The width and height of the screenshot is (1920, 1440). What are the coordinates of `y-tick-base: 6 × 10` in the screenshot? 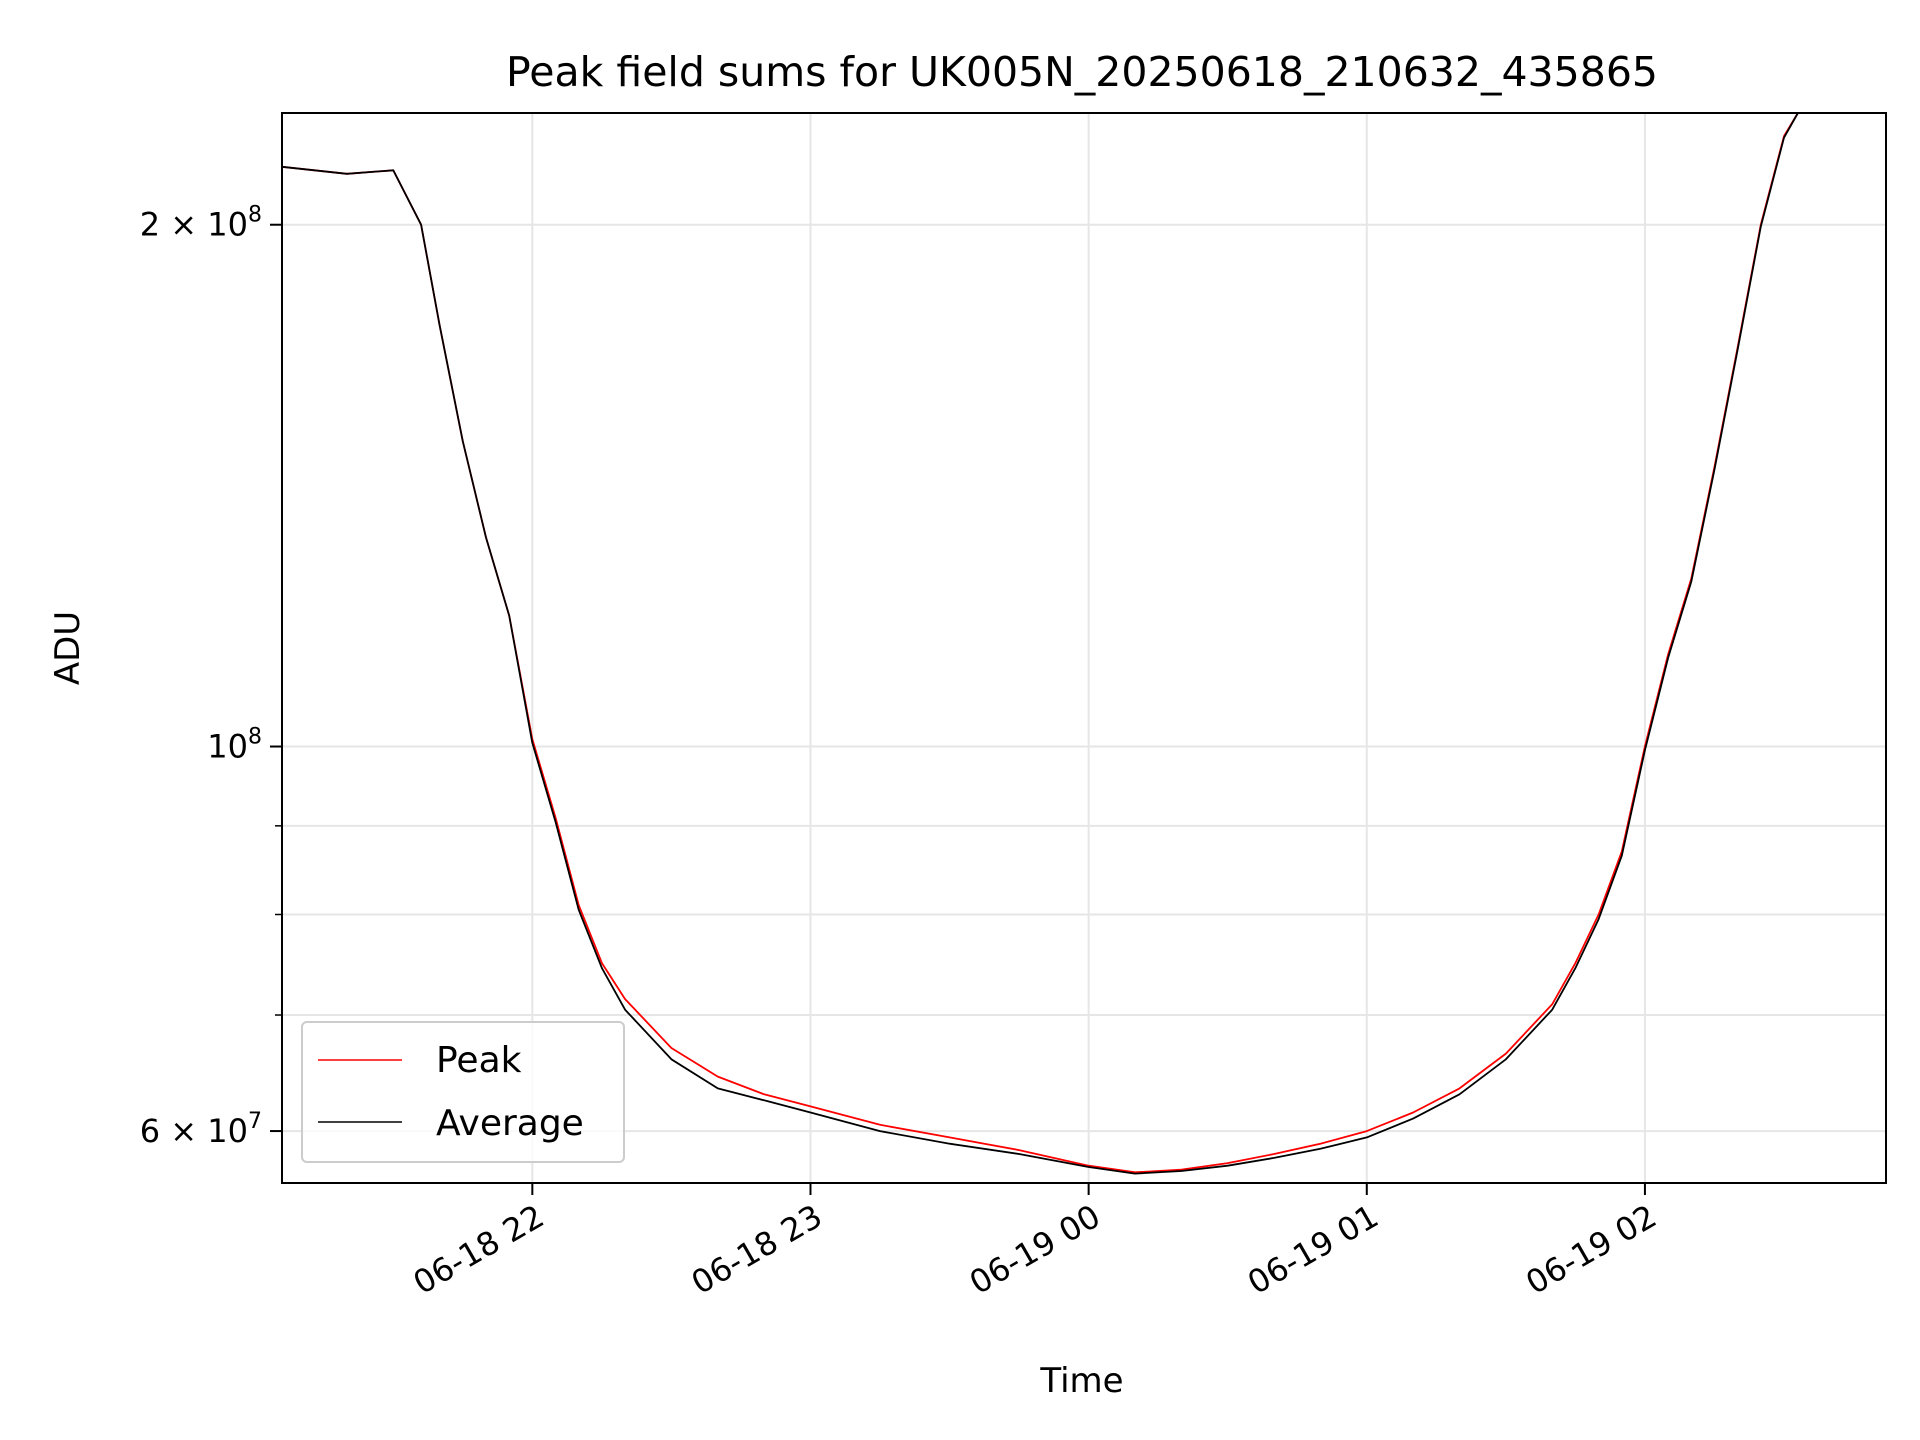 It's located at (194, 1131).